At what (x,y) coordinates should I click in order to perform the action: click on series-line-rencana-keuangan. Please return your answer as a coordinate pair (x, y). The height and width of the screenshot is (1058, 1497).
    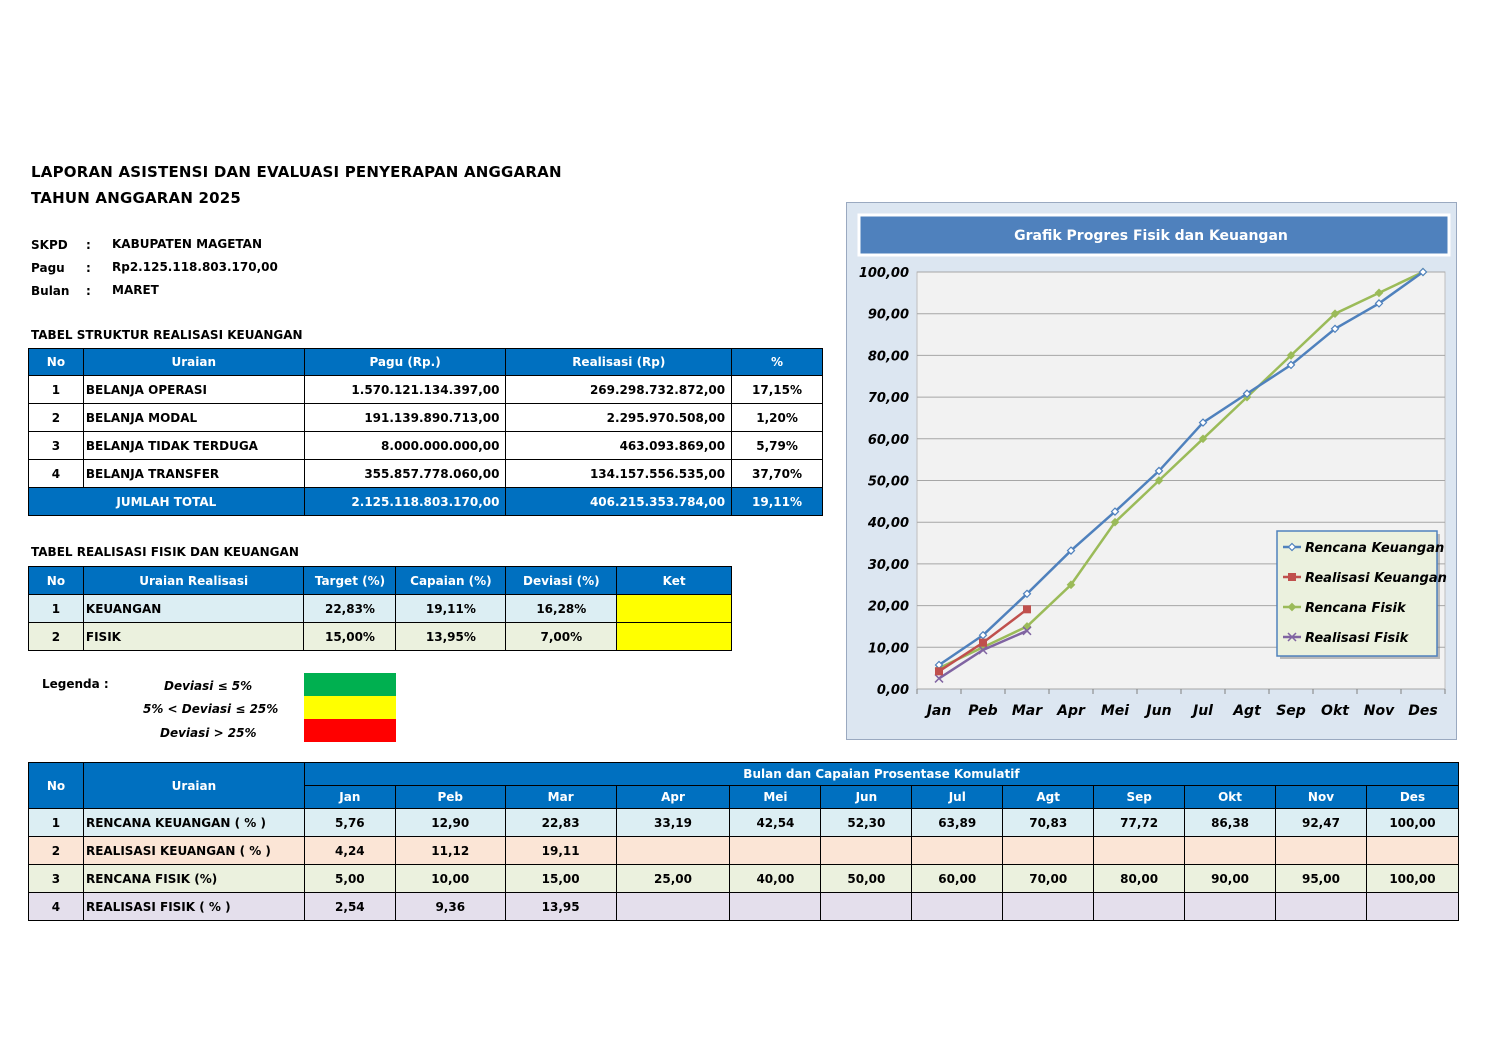
    Looking at the image, I should click on (1181, 468).